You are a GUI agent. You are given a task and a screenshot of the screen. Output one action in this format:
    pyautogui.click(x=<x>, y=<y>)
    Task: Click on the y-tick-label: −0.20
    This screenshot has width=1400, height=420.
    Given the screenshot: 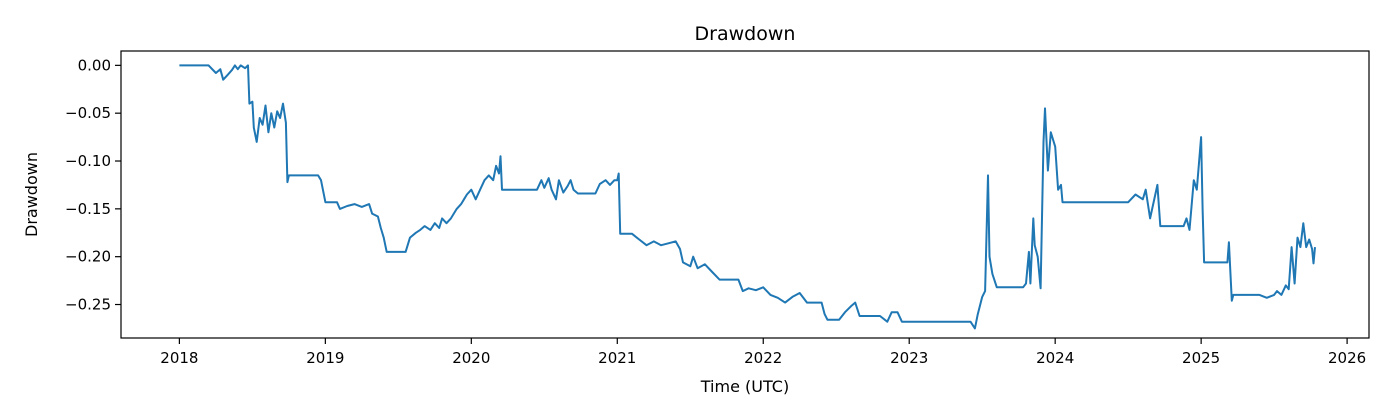 What is the action you would take?
    pyautogui.click(x=88, y=257)
    